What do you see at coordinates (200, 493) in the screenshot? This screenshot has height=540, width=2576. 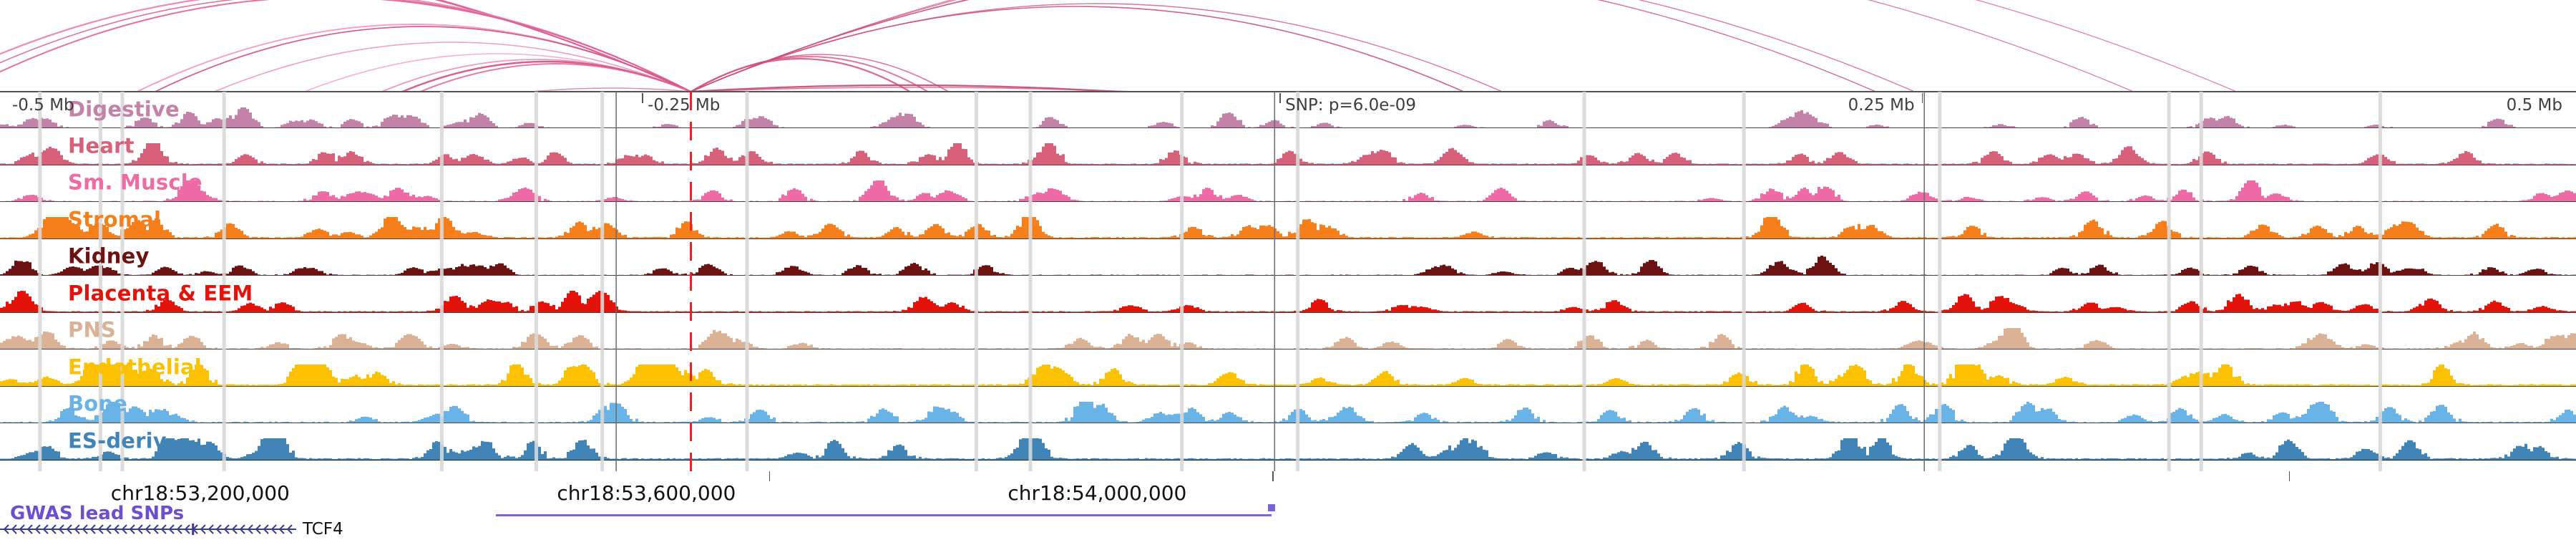 I see `coordinate-label: chr18:53,200,000` at bounding box center [200, 493].